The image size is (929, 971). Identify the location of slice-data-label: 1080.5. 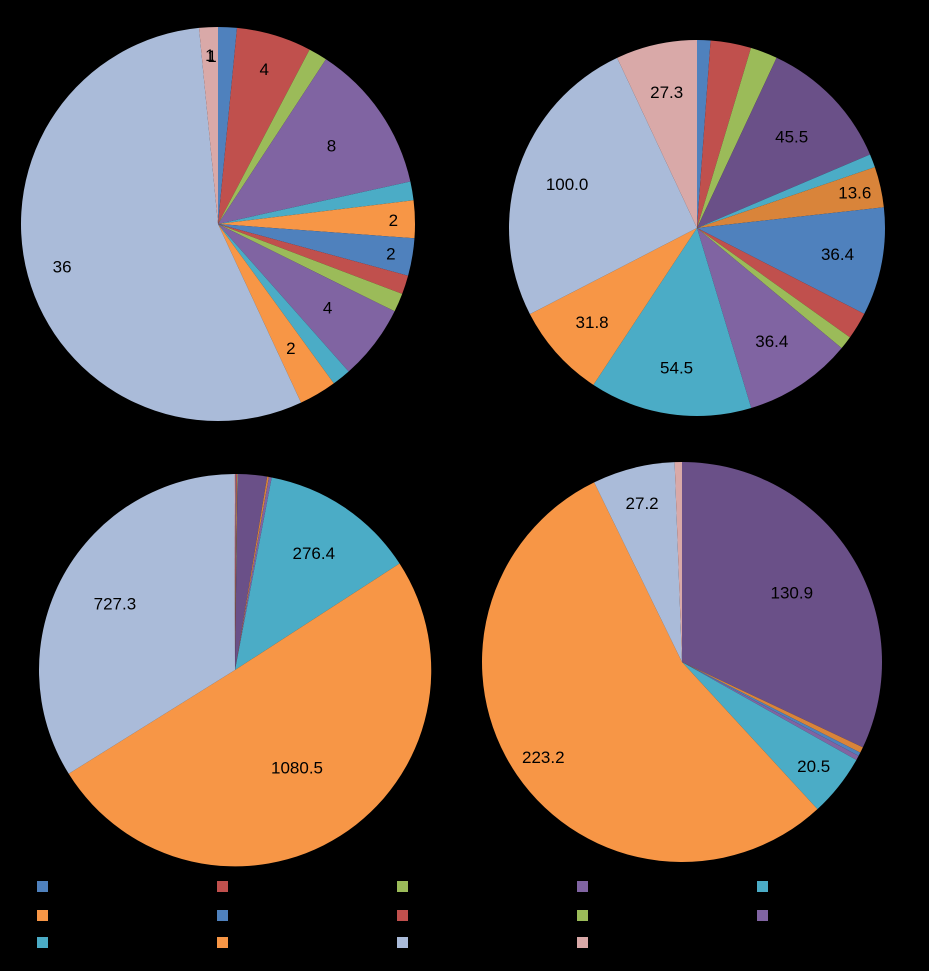
(297, 768).